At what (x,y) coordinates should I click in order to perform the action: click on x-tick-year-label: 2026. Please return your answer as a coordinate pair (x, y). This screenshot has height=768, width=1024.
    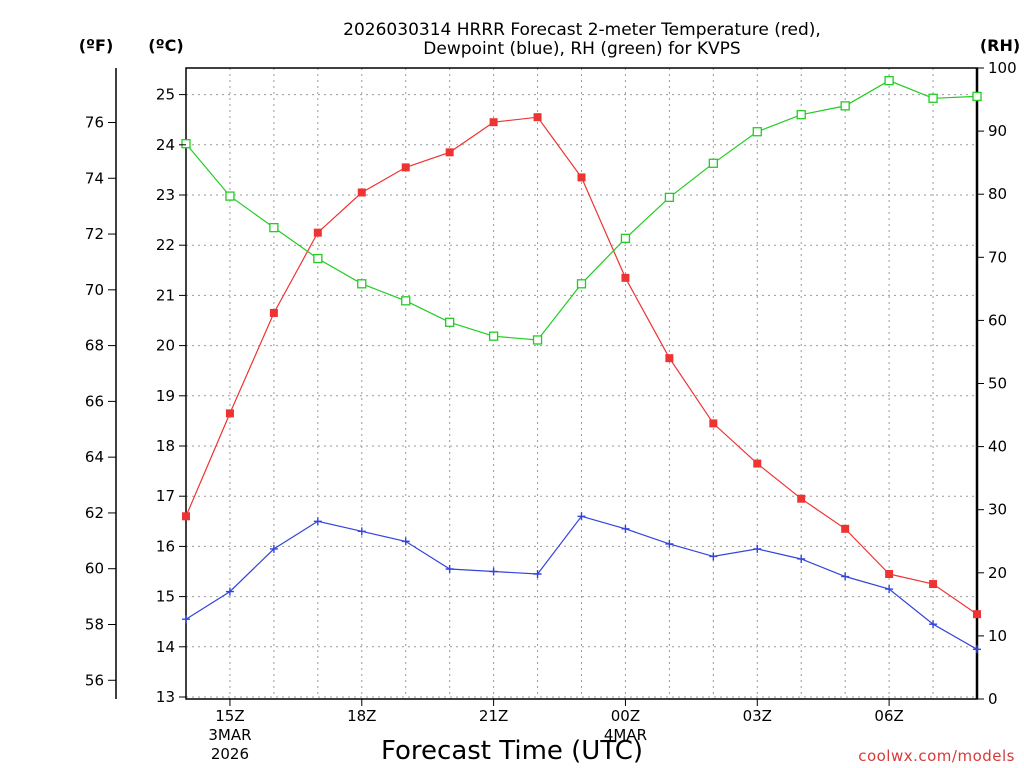
    Looking at the image, I should click on (230, 754).